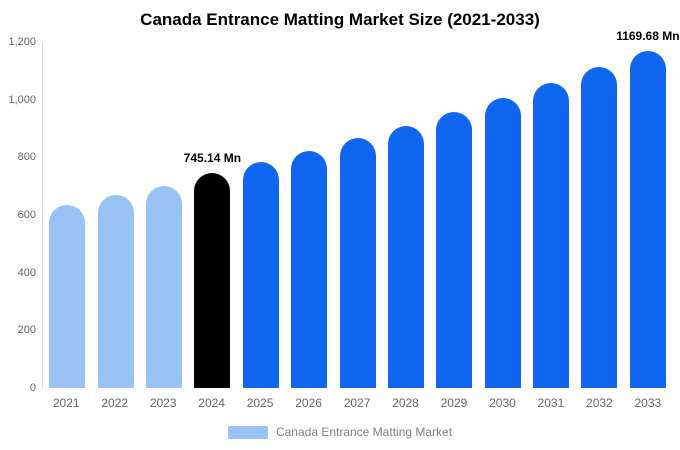 This screenshot has width=680, height=450. What do you see at coordinates (502, 403) in the screenshot?
I see `x-axis-tick-label: 2030` at bounding box center [502, 403].